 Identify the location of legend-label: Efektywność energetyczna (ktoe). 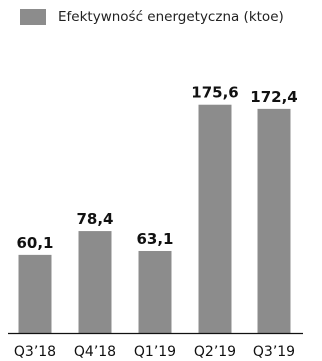
(171, 17).